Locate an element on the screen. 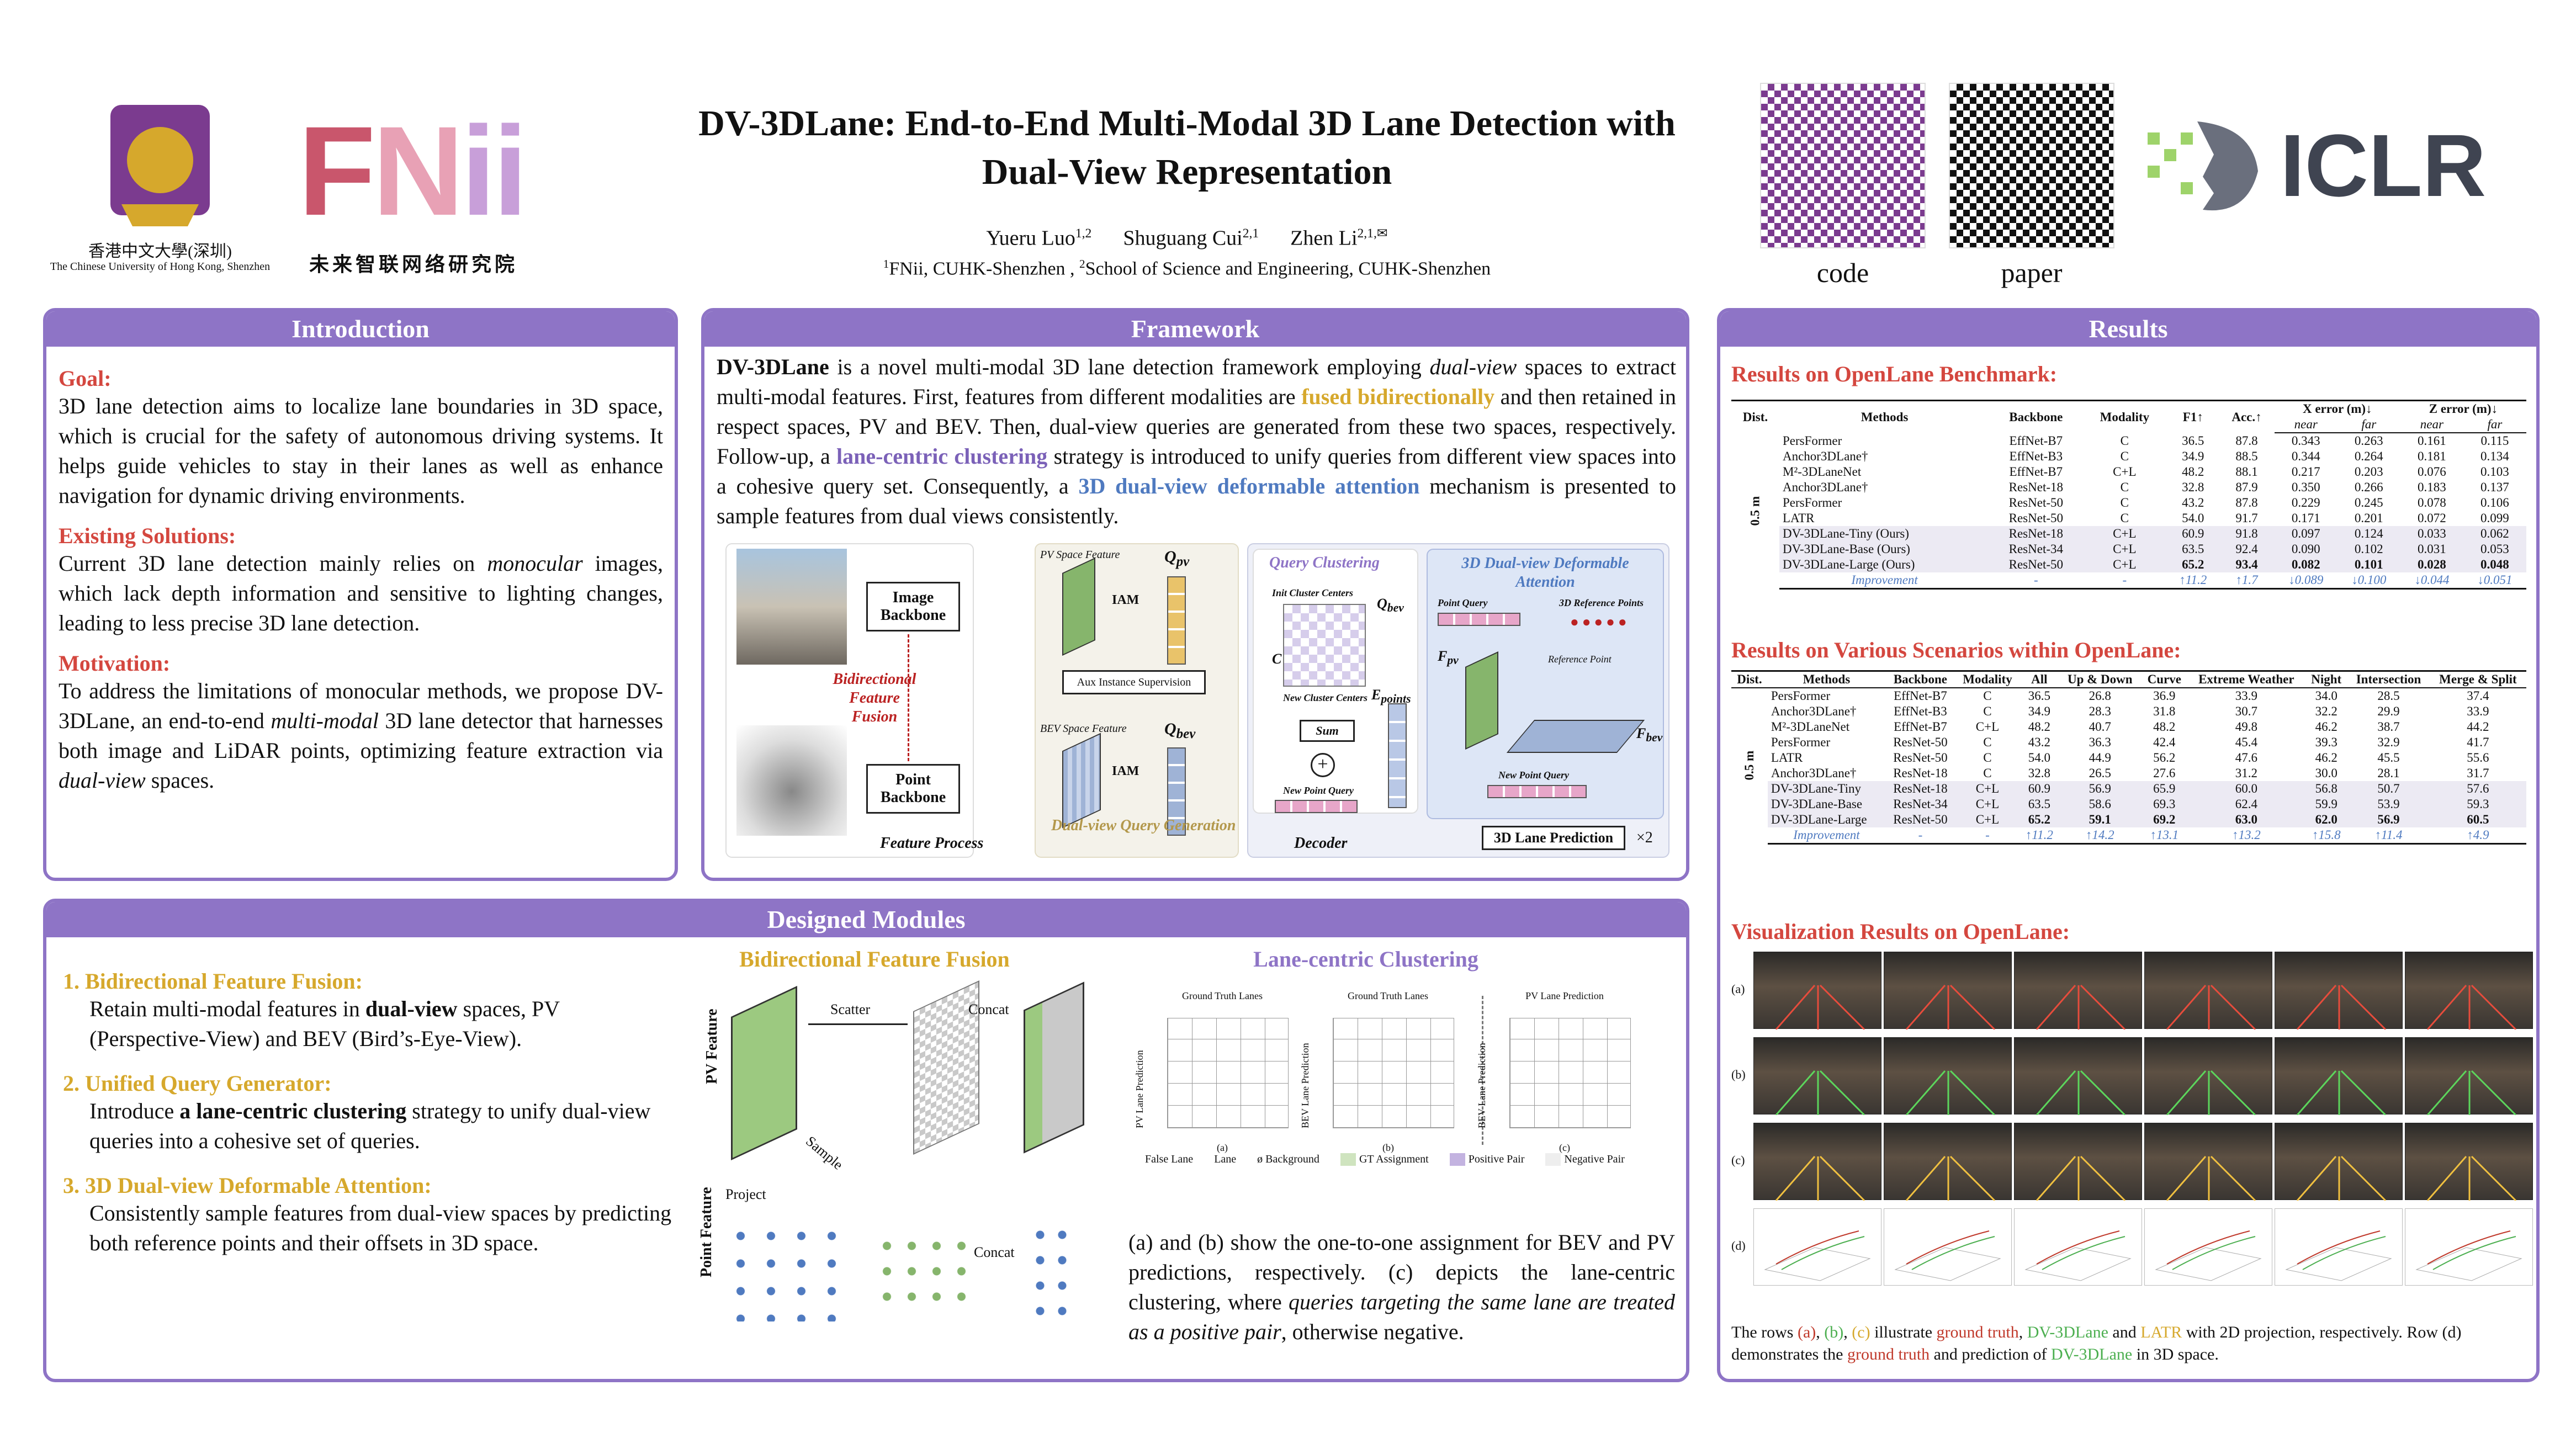 The image size is (2576, 1449). module-num: 1. is located at coordinates (71, 982).